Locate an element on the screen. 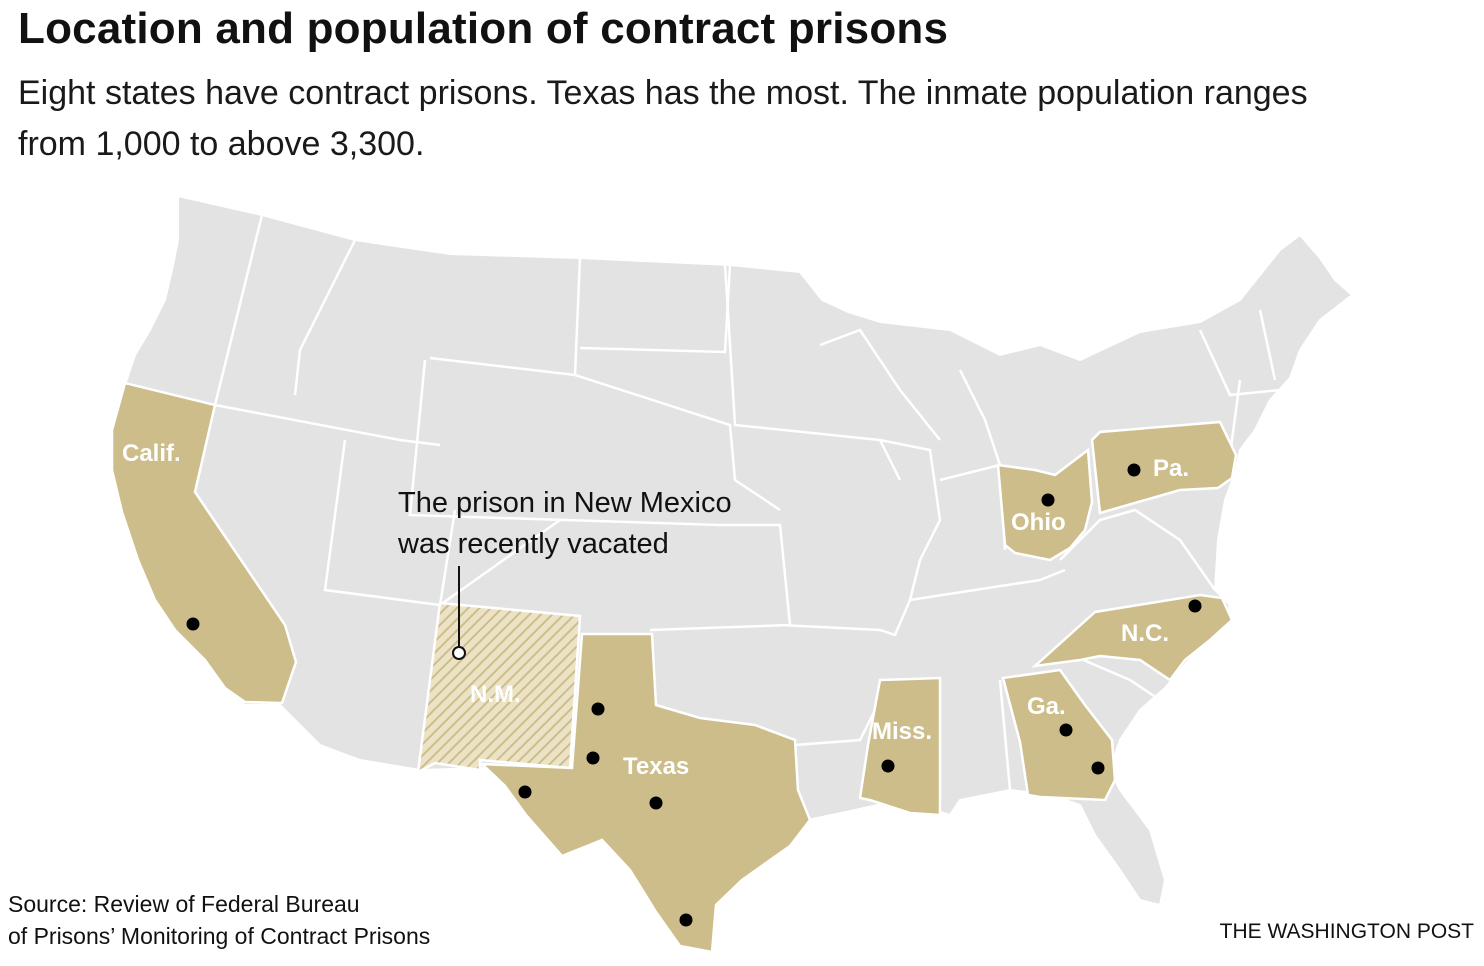 Image resolution: width=1484 pixels, height=966 pixels. label-north-carolina: N.C. is located at coordinates (1145, 633).